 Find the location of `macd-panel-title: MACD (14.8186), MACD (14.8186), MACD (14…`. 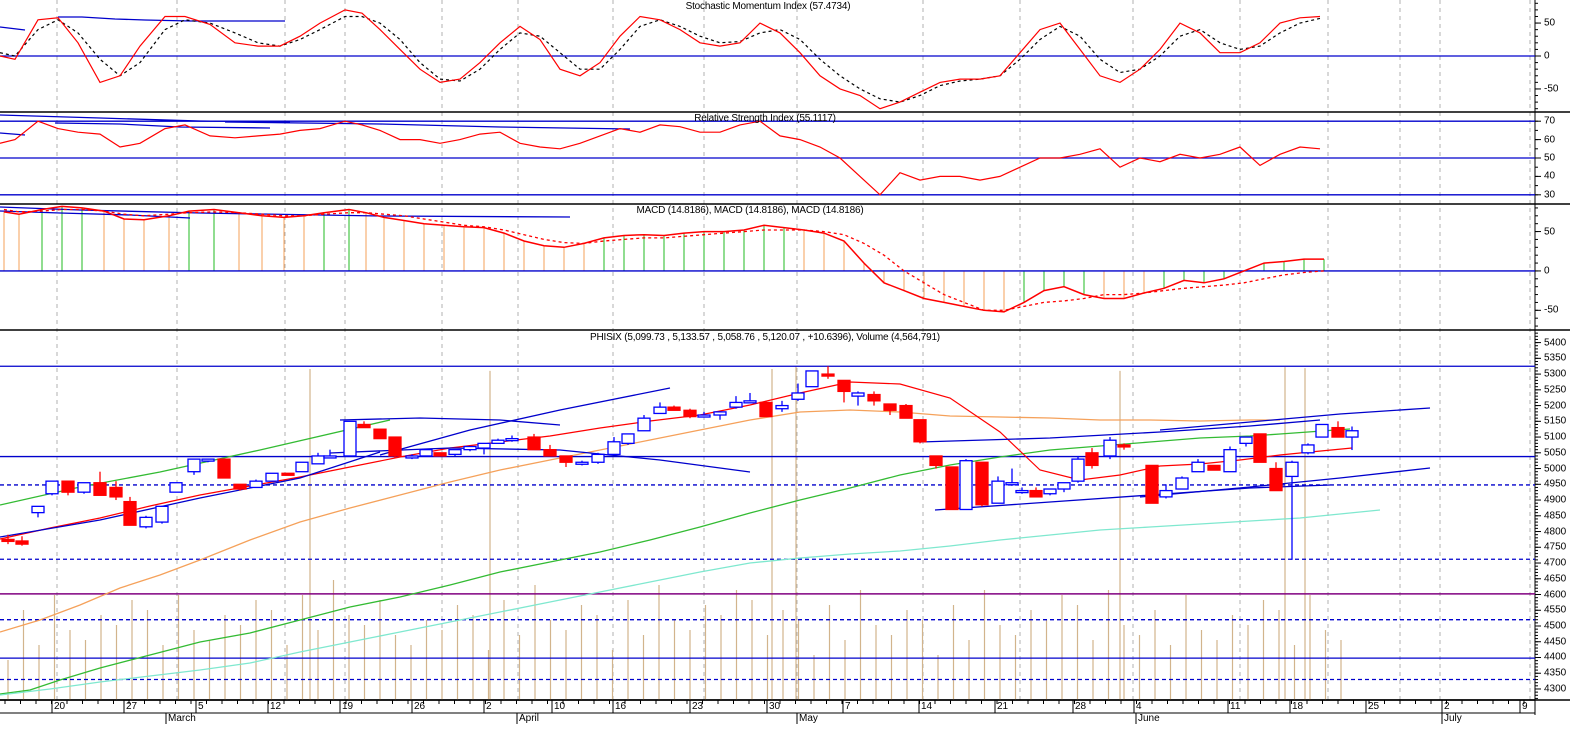

macd-panel-title: MACD (14.8186), MACD (14.8186), MACD (14… is located at coordinates (750, 210).